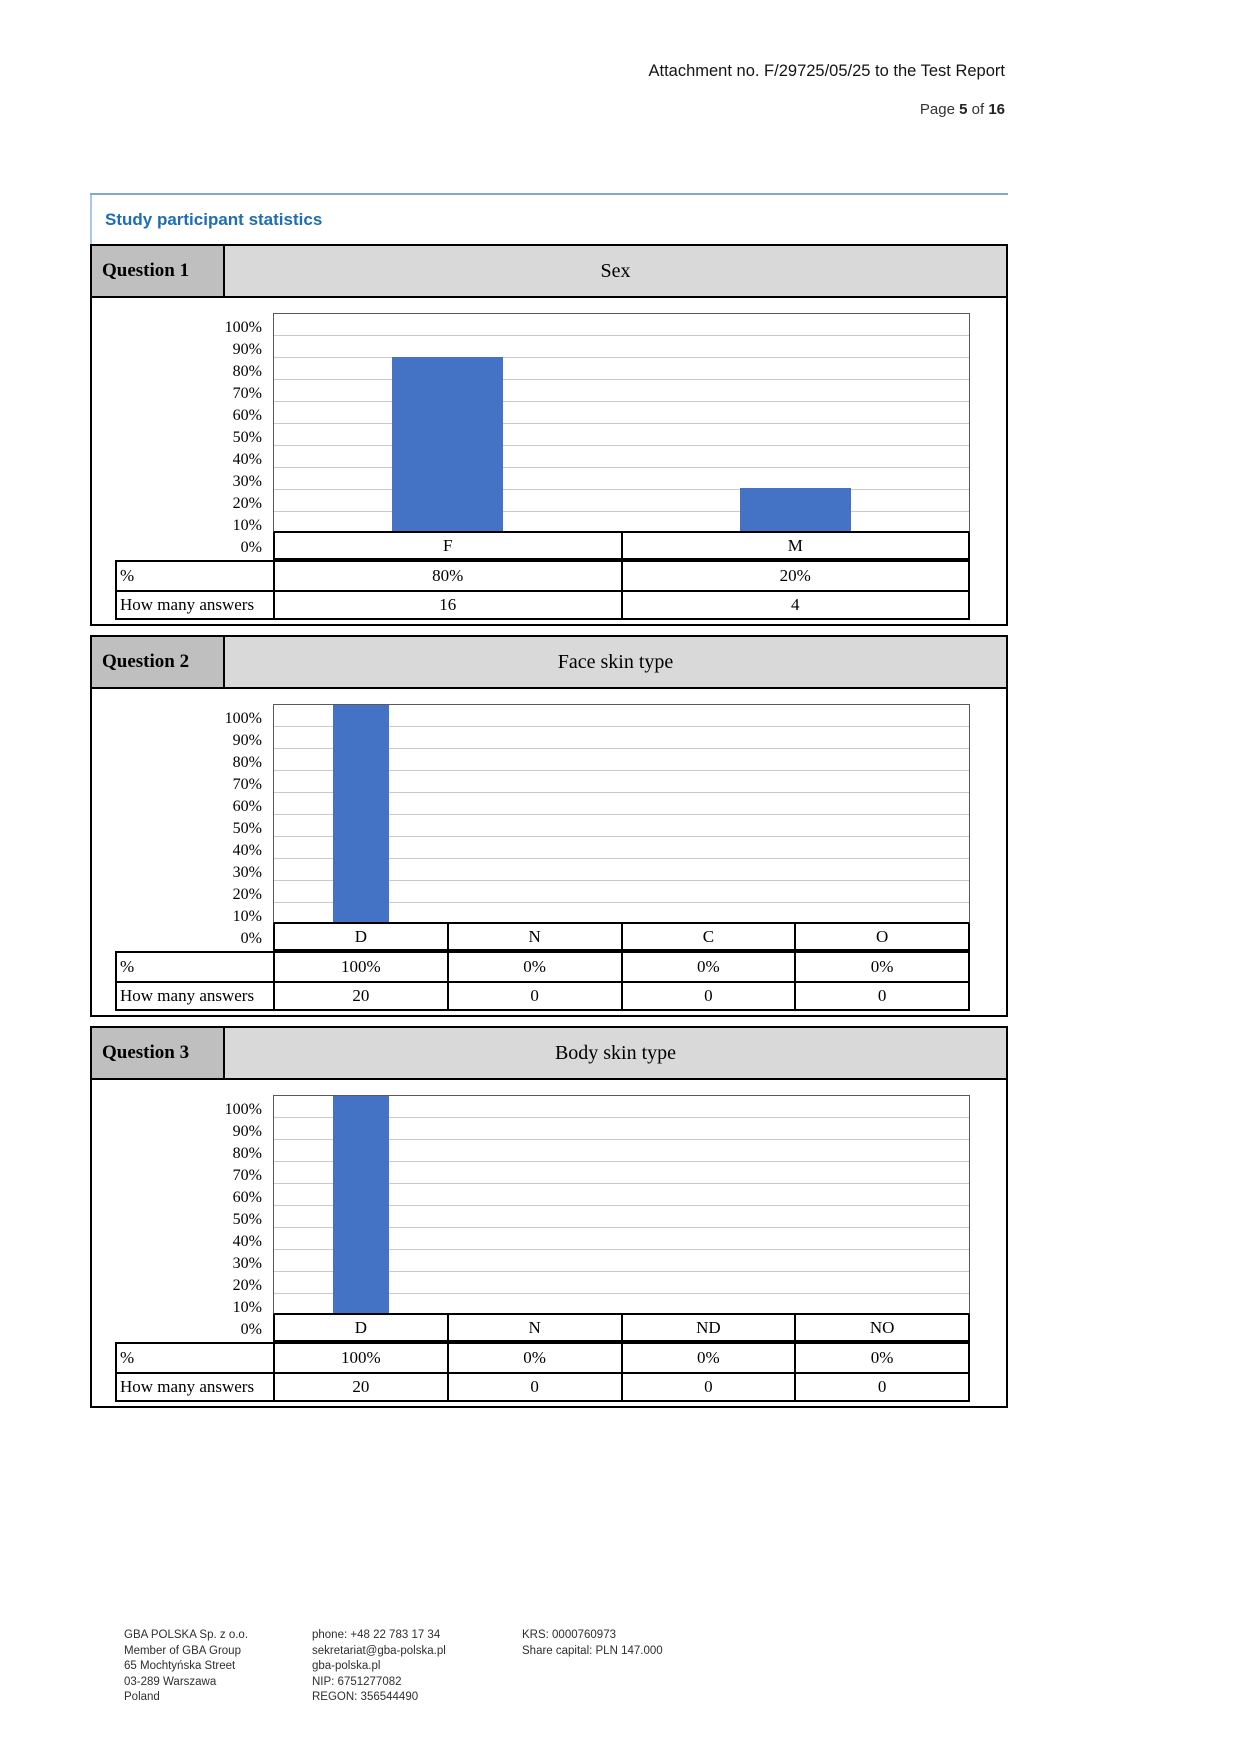 The height and width of the screenshot is (1755, 1241). What do you see at coordinates (448, 444) in the screenshot?
I see `bar-F` at bounding box center [448, 444].